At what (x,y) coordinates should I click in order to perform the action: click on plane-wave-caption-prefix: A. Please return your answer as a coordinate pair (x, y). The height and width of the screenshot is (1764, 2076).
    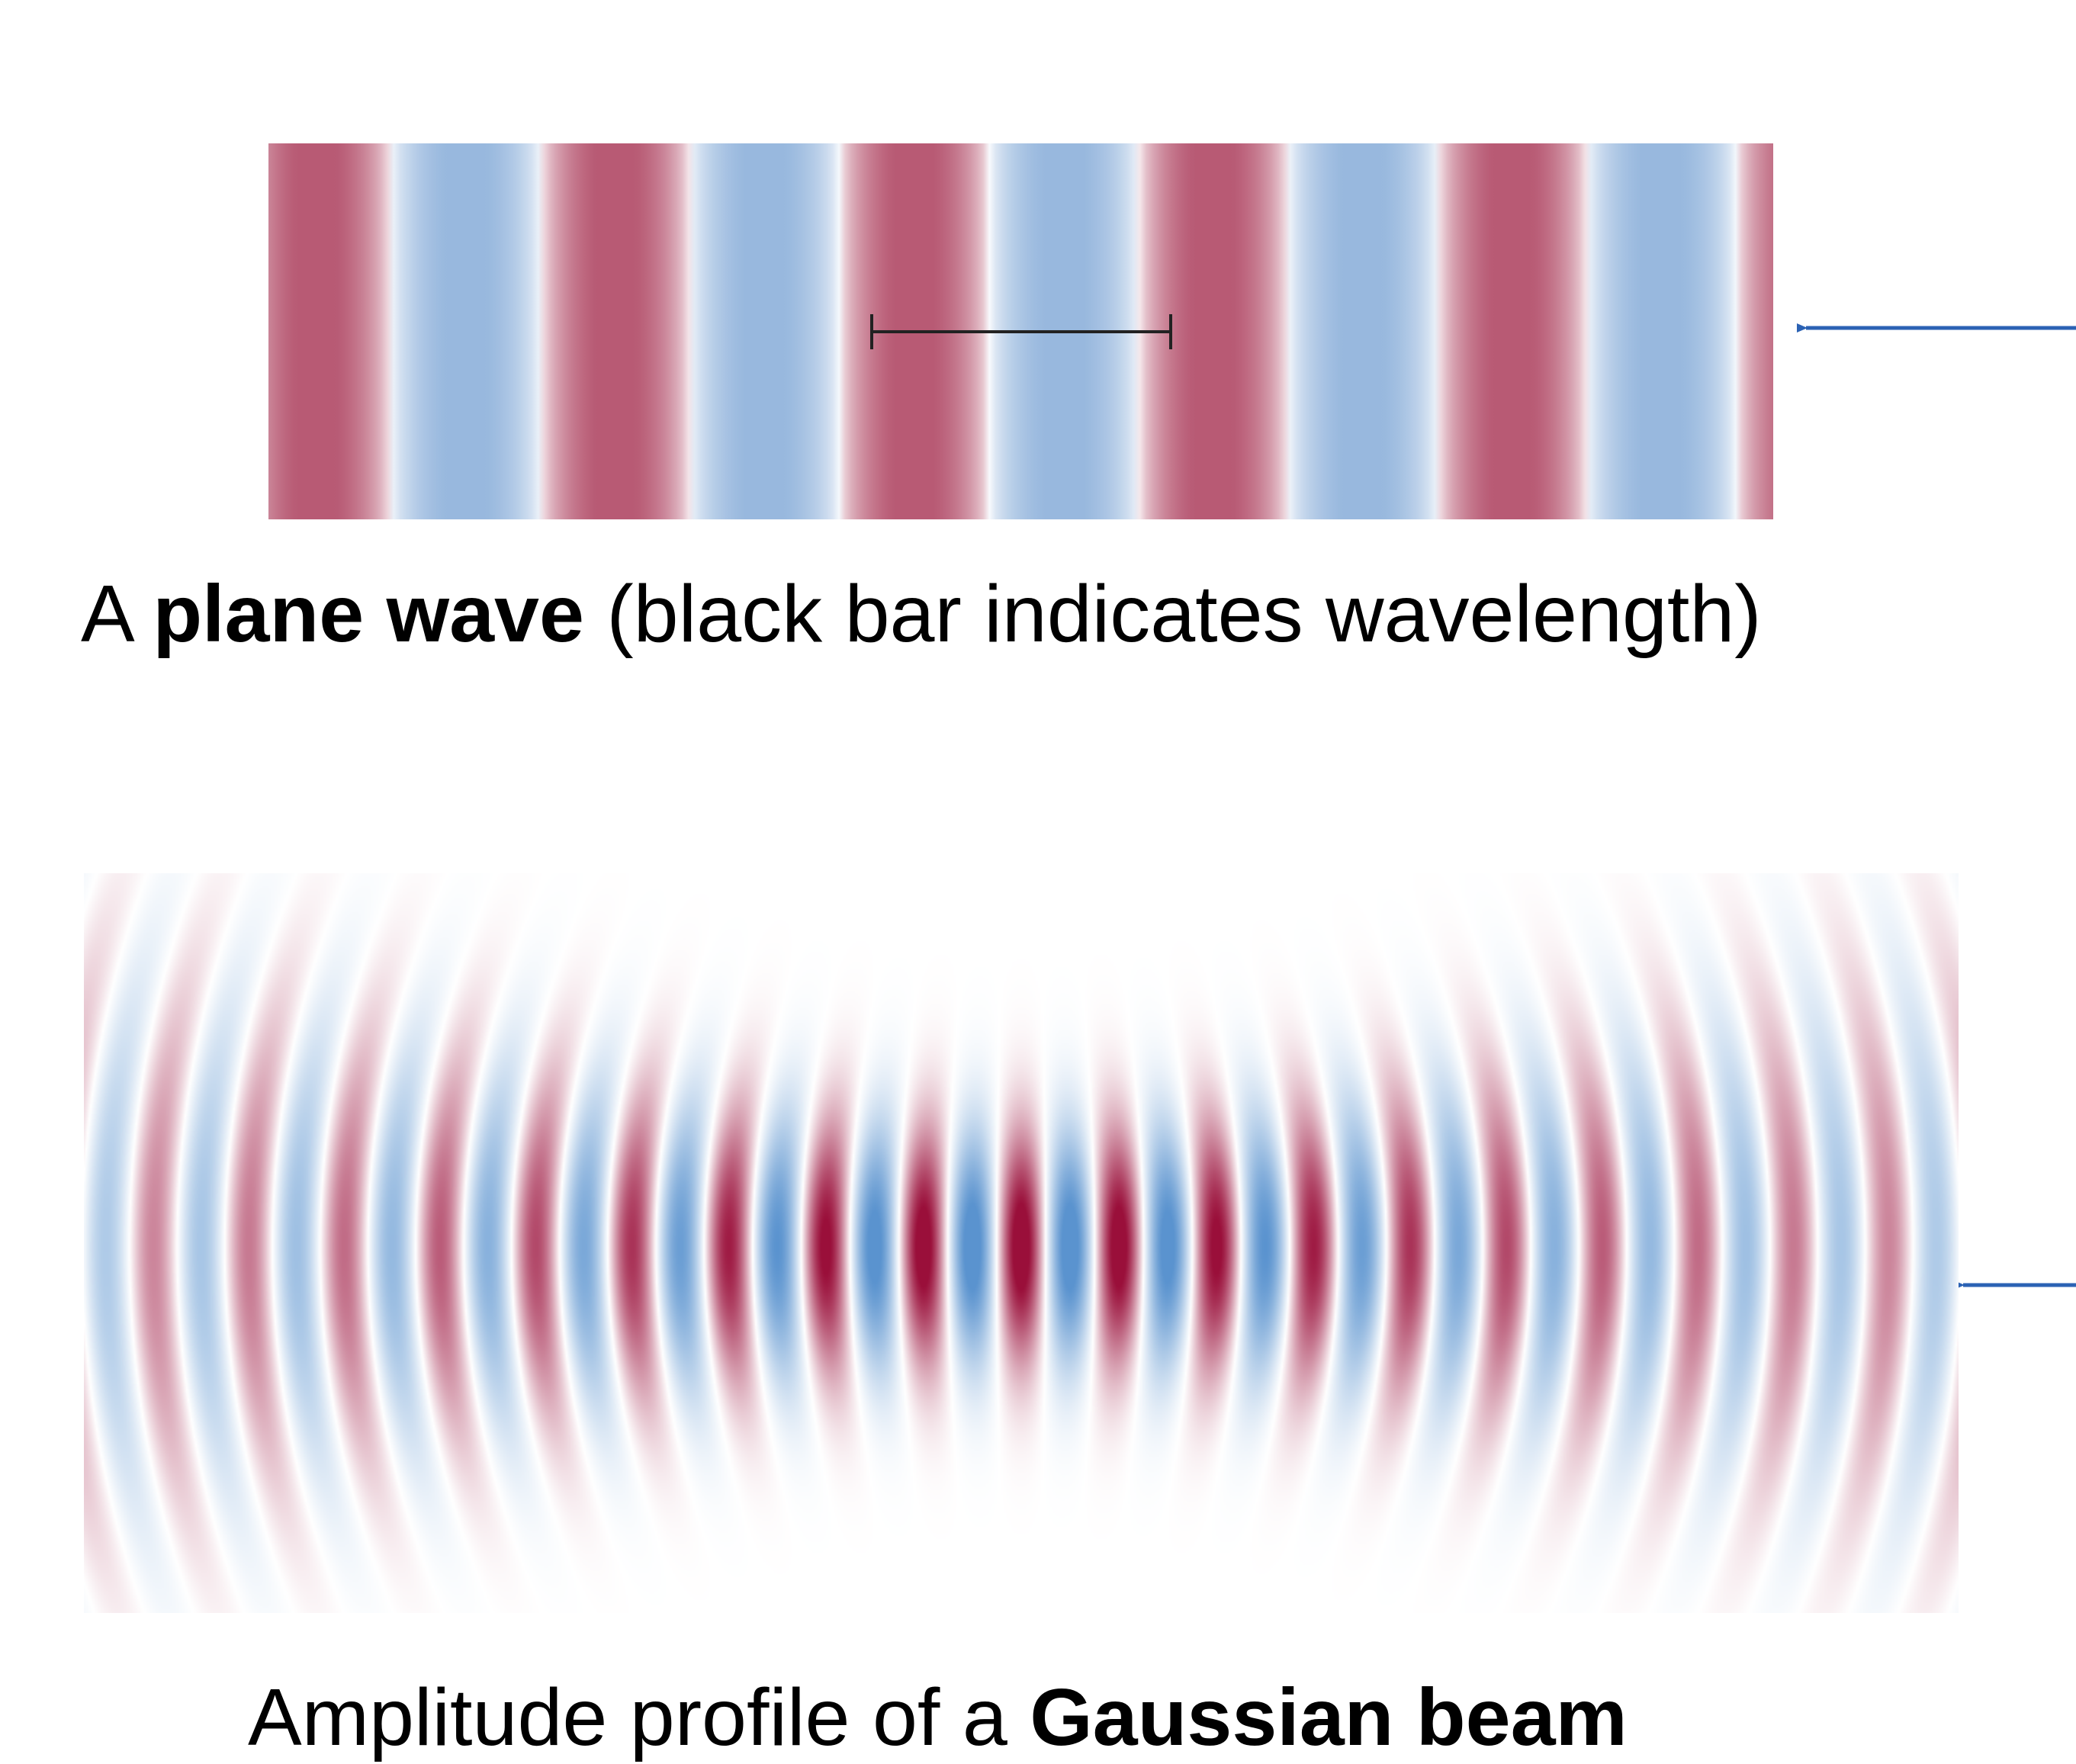
    Looking at the image, I should click on (117, 614).